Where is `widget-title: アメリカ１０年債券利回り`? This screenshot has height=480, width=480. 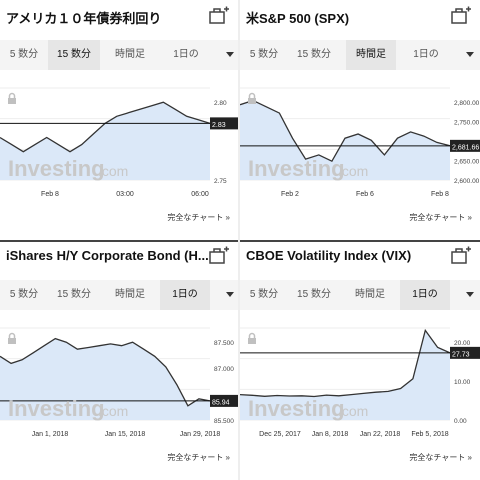
widget-title: アメリカ１０年債券利回り is located at coordinates (84, 18).